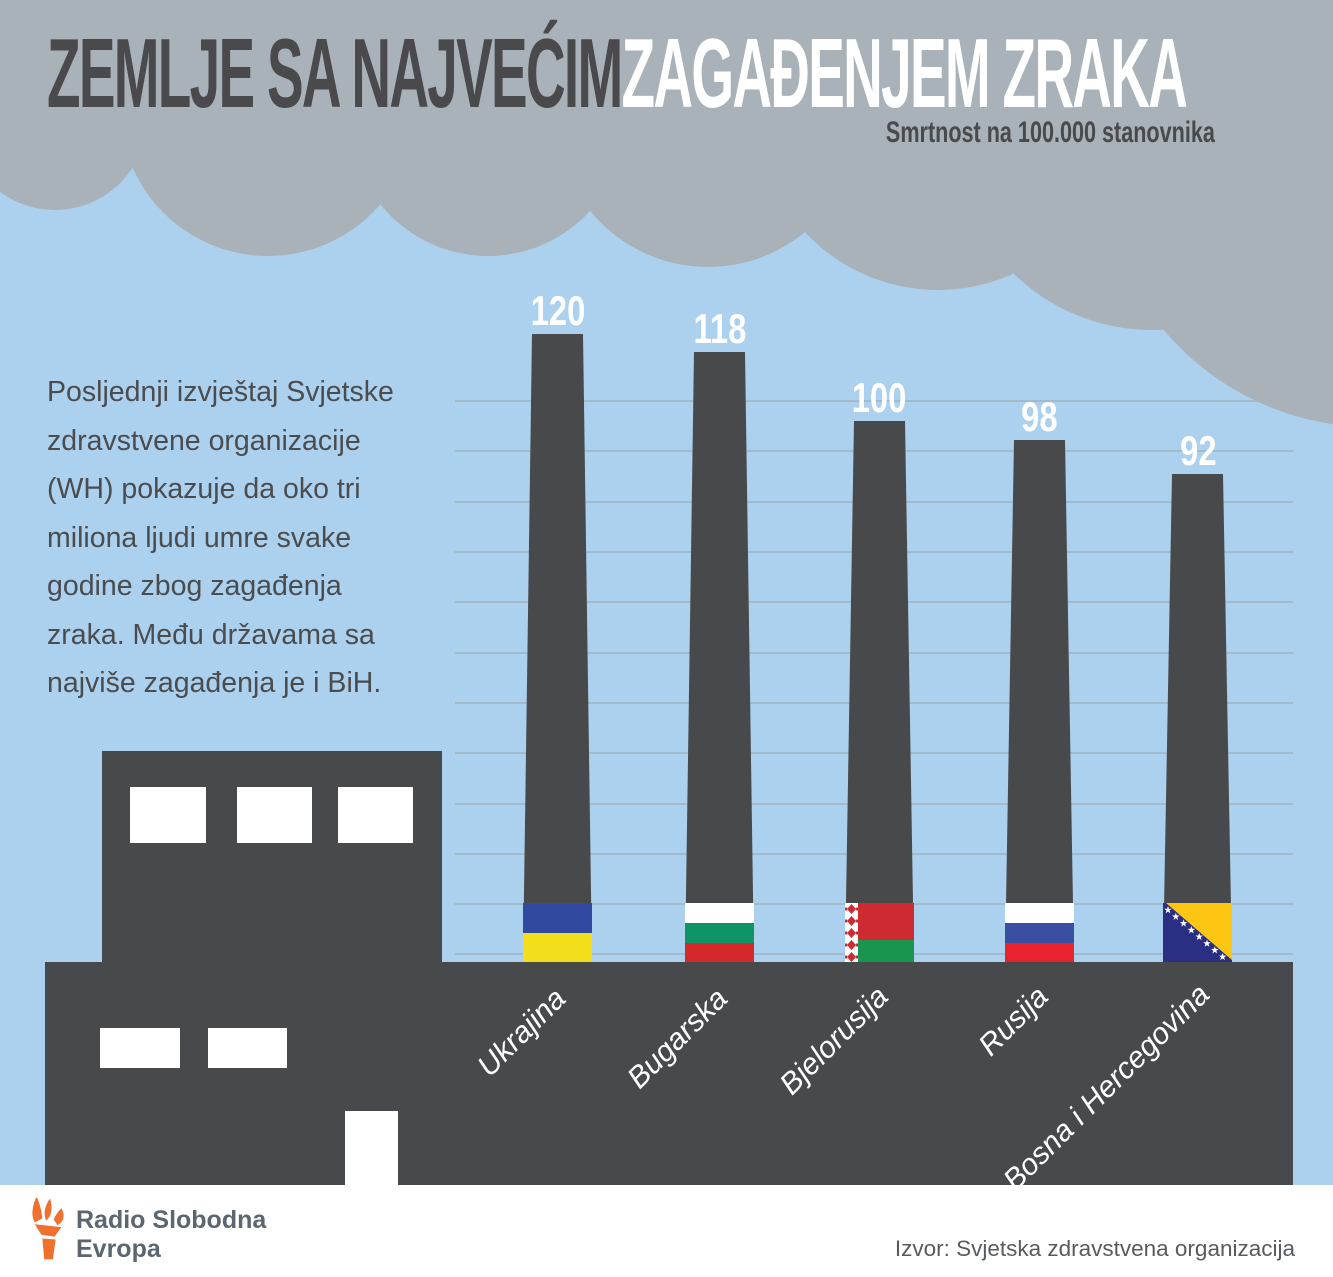 This screenshot has width=1333, height=1277. I want to click on bar-belarus, so click(879, 691).